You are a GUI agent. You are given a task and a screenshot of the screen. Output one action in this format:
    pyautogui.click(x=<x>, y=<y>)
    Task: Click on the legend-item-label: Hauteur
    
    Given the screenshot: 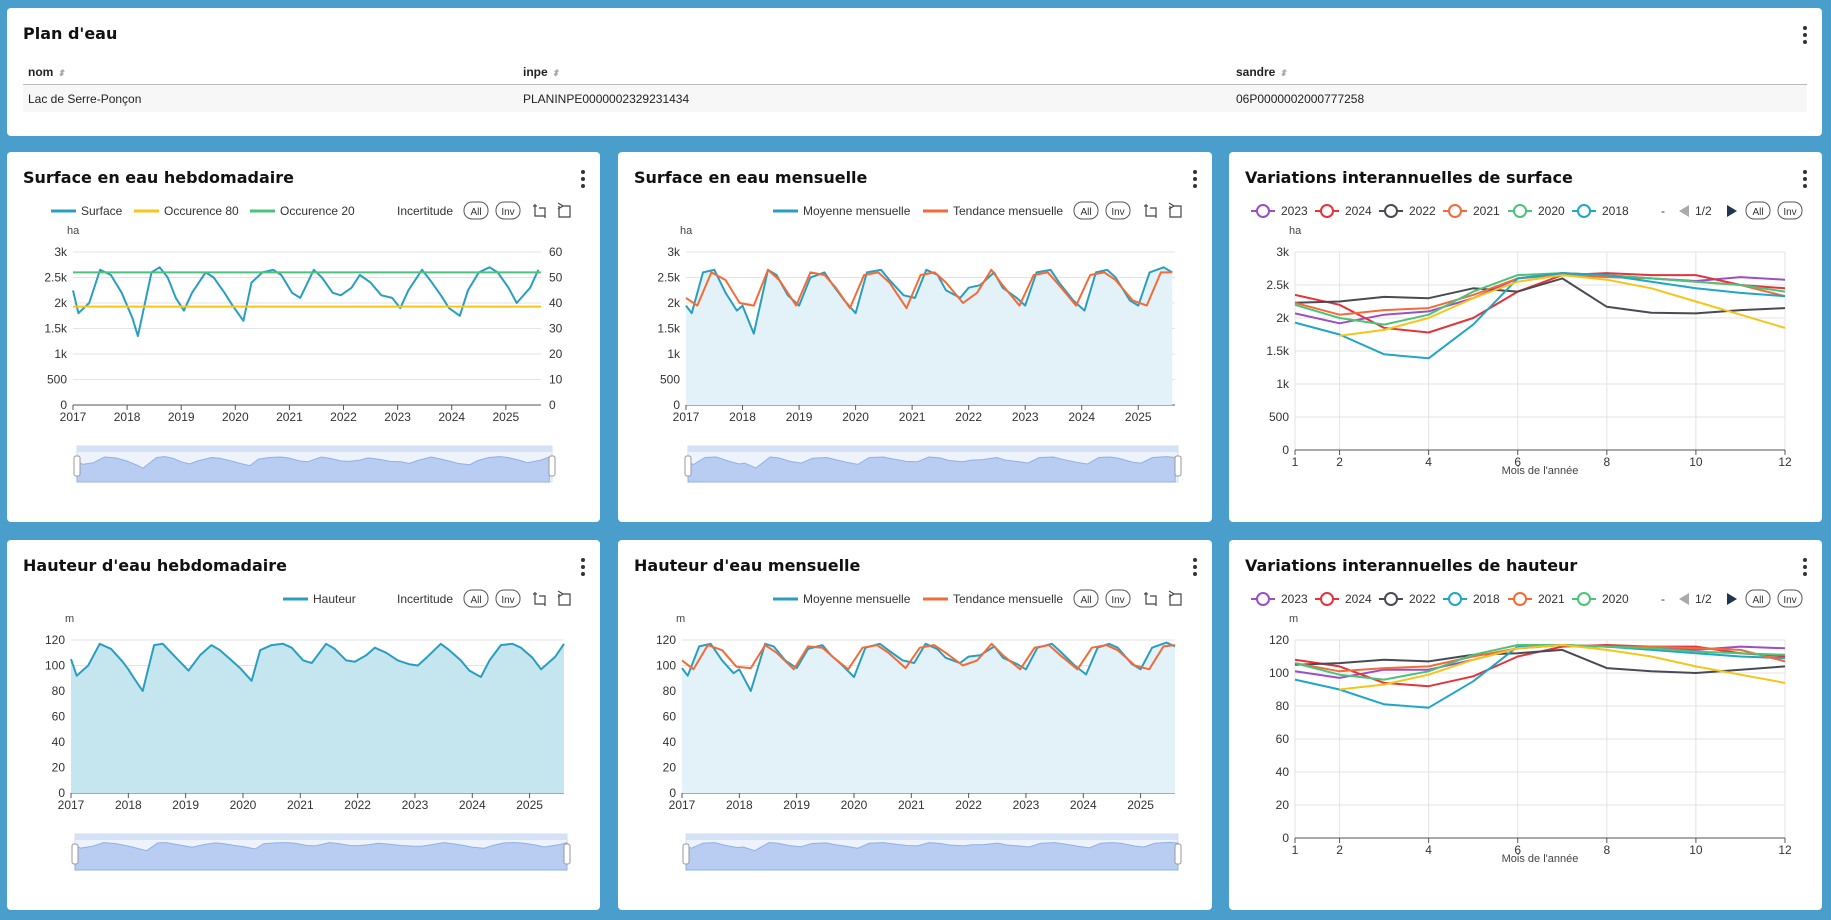 What is the action you would take?
    pyautogui.click(x=334, y=599)
    